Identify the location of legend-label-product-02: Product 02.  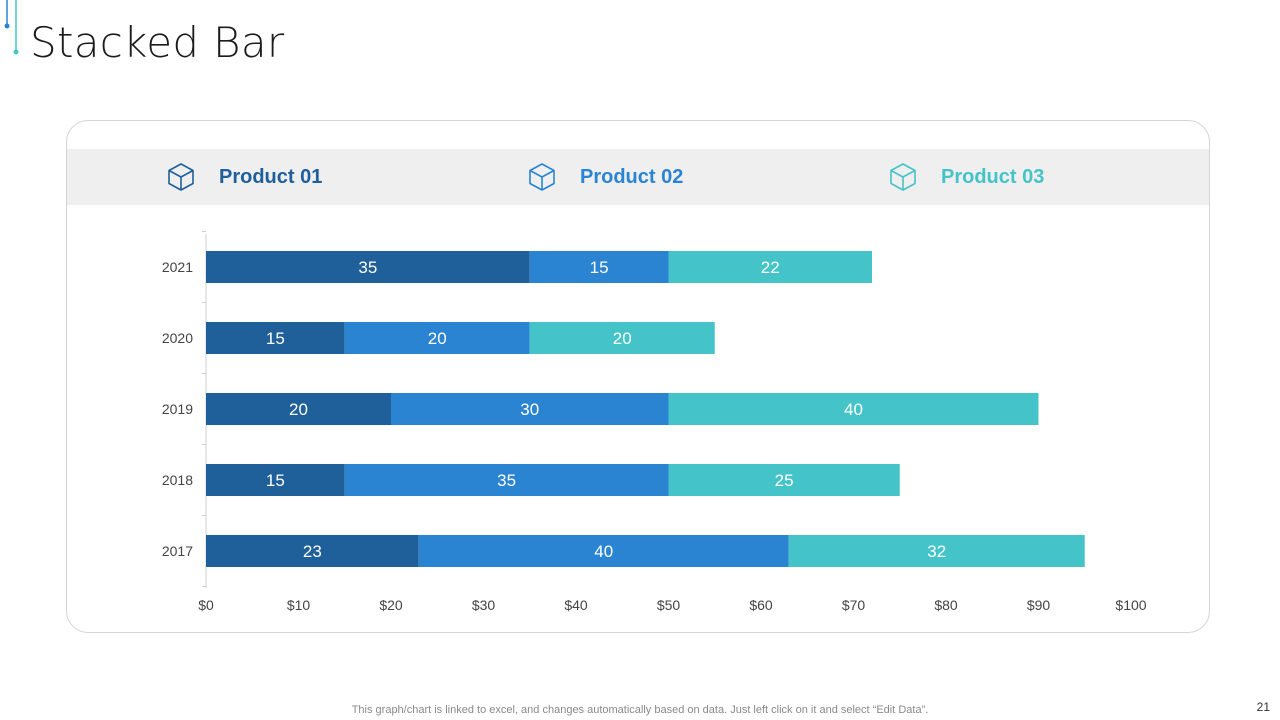
(632, 176).